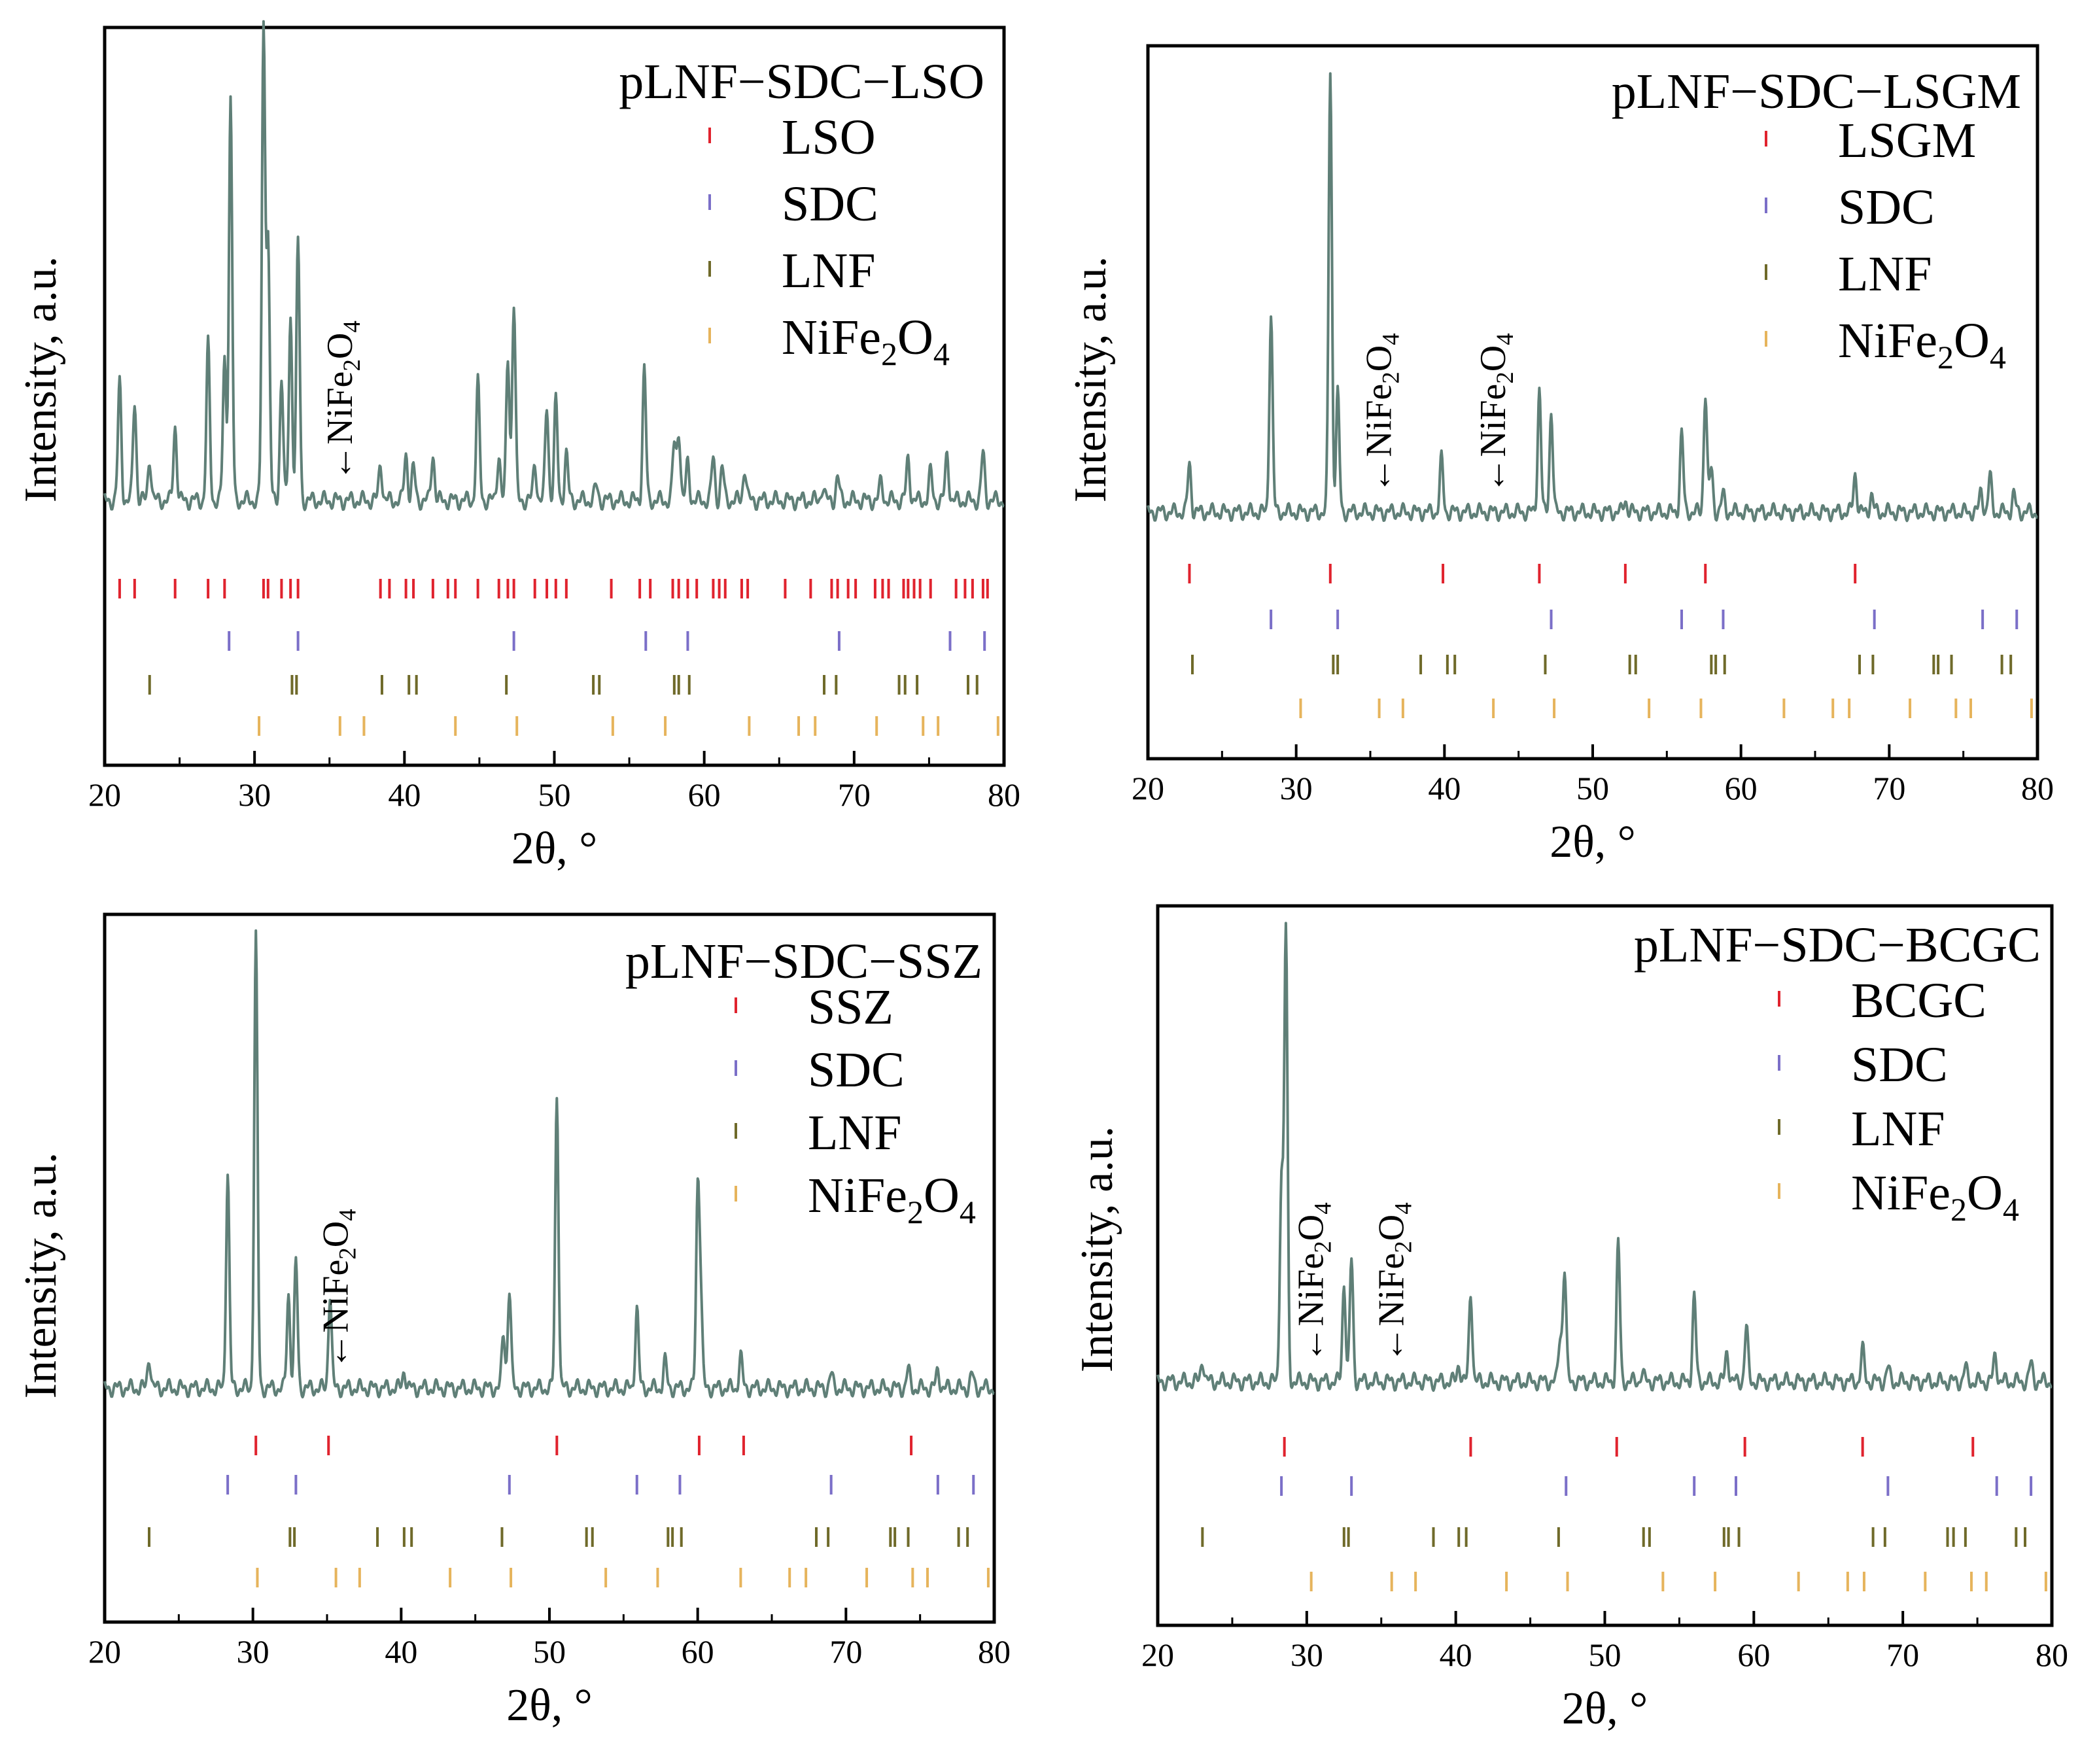 This screenshot has height=1764, width=2080. Describe the element at coordinates (1816, 91) in the screenshot. I see `panel-title: pLNF−SDC−LSGM` at that location.